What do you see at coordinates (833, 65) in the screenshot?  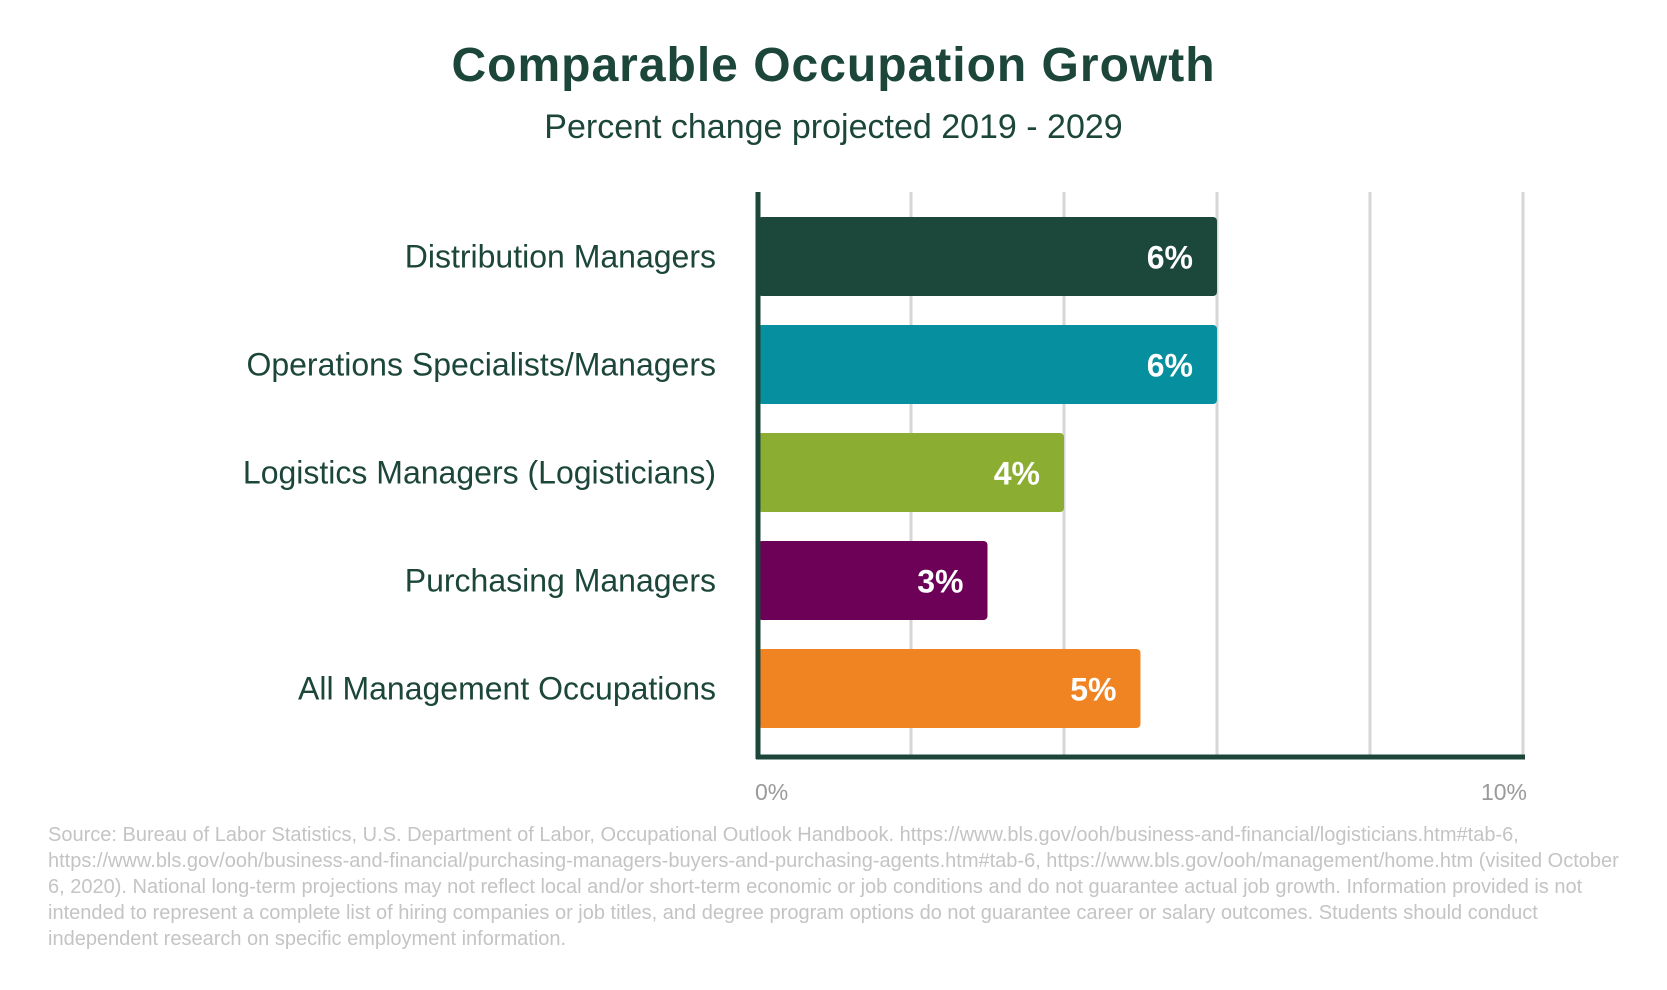 I see `chart-title: Comparable Occupation Growth` at bounding box center [833, 65].